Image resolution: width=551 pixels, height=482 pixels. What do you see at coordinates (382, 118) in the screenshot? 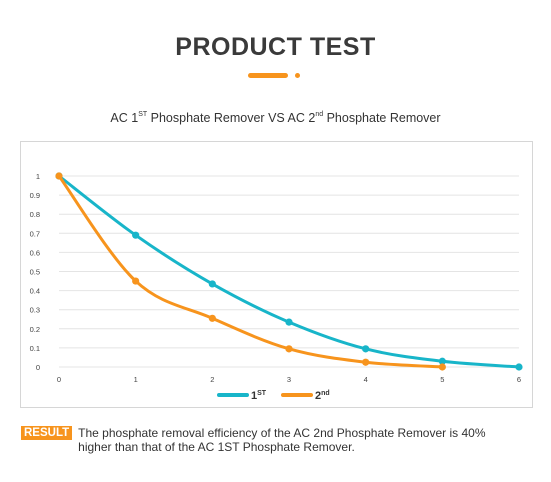
I see `chart-title-part-3: Phosphate Remover` at bounding box center [382, 118].